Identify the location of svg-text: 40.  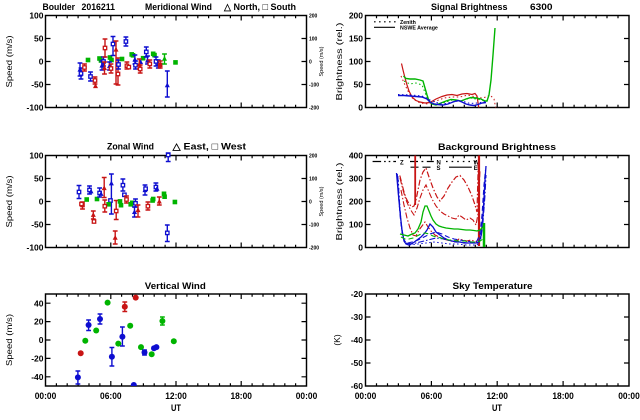
(39, 303).